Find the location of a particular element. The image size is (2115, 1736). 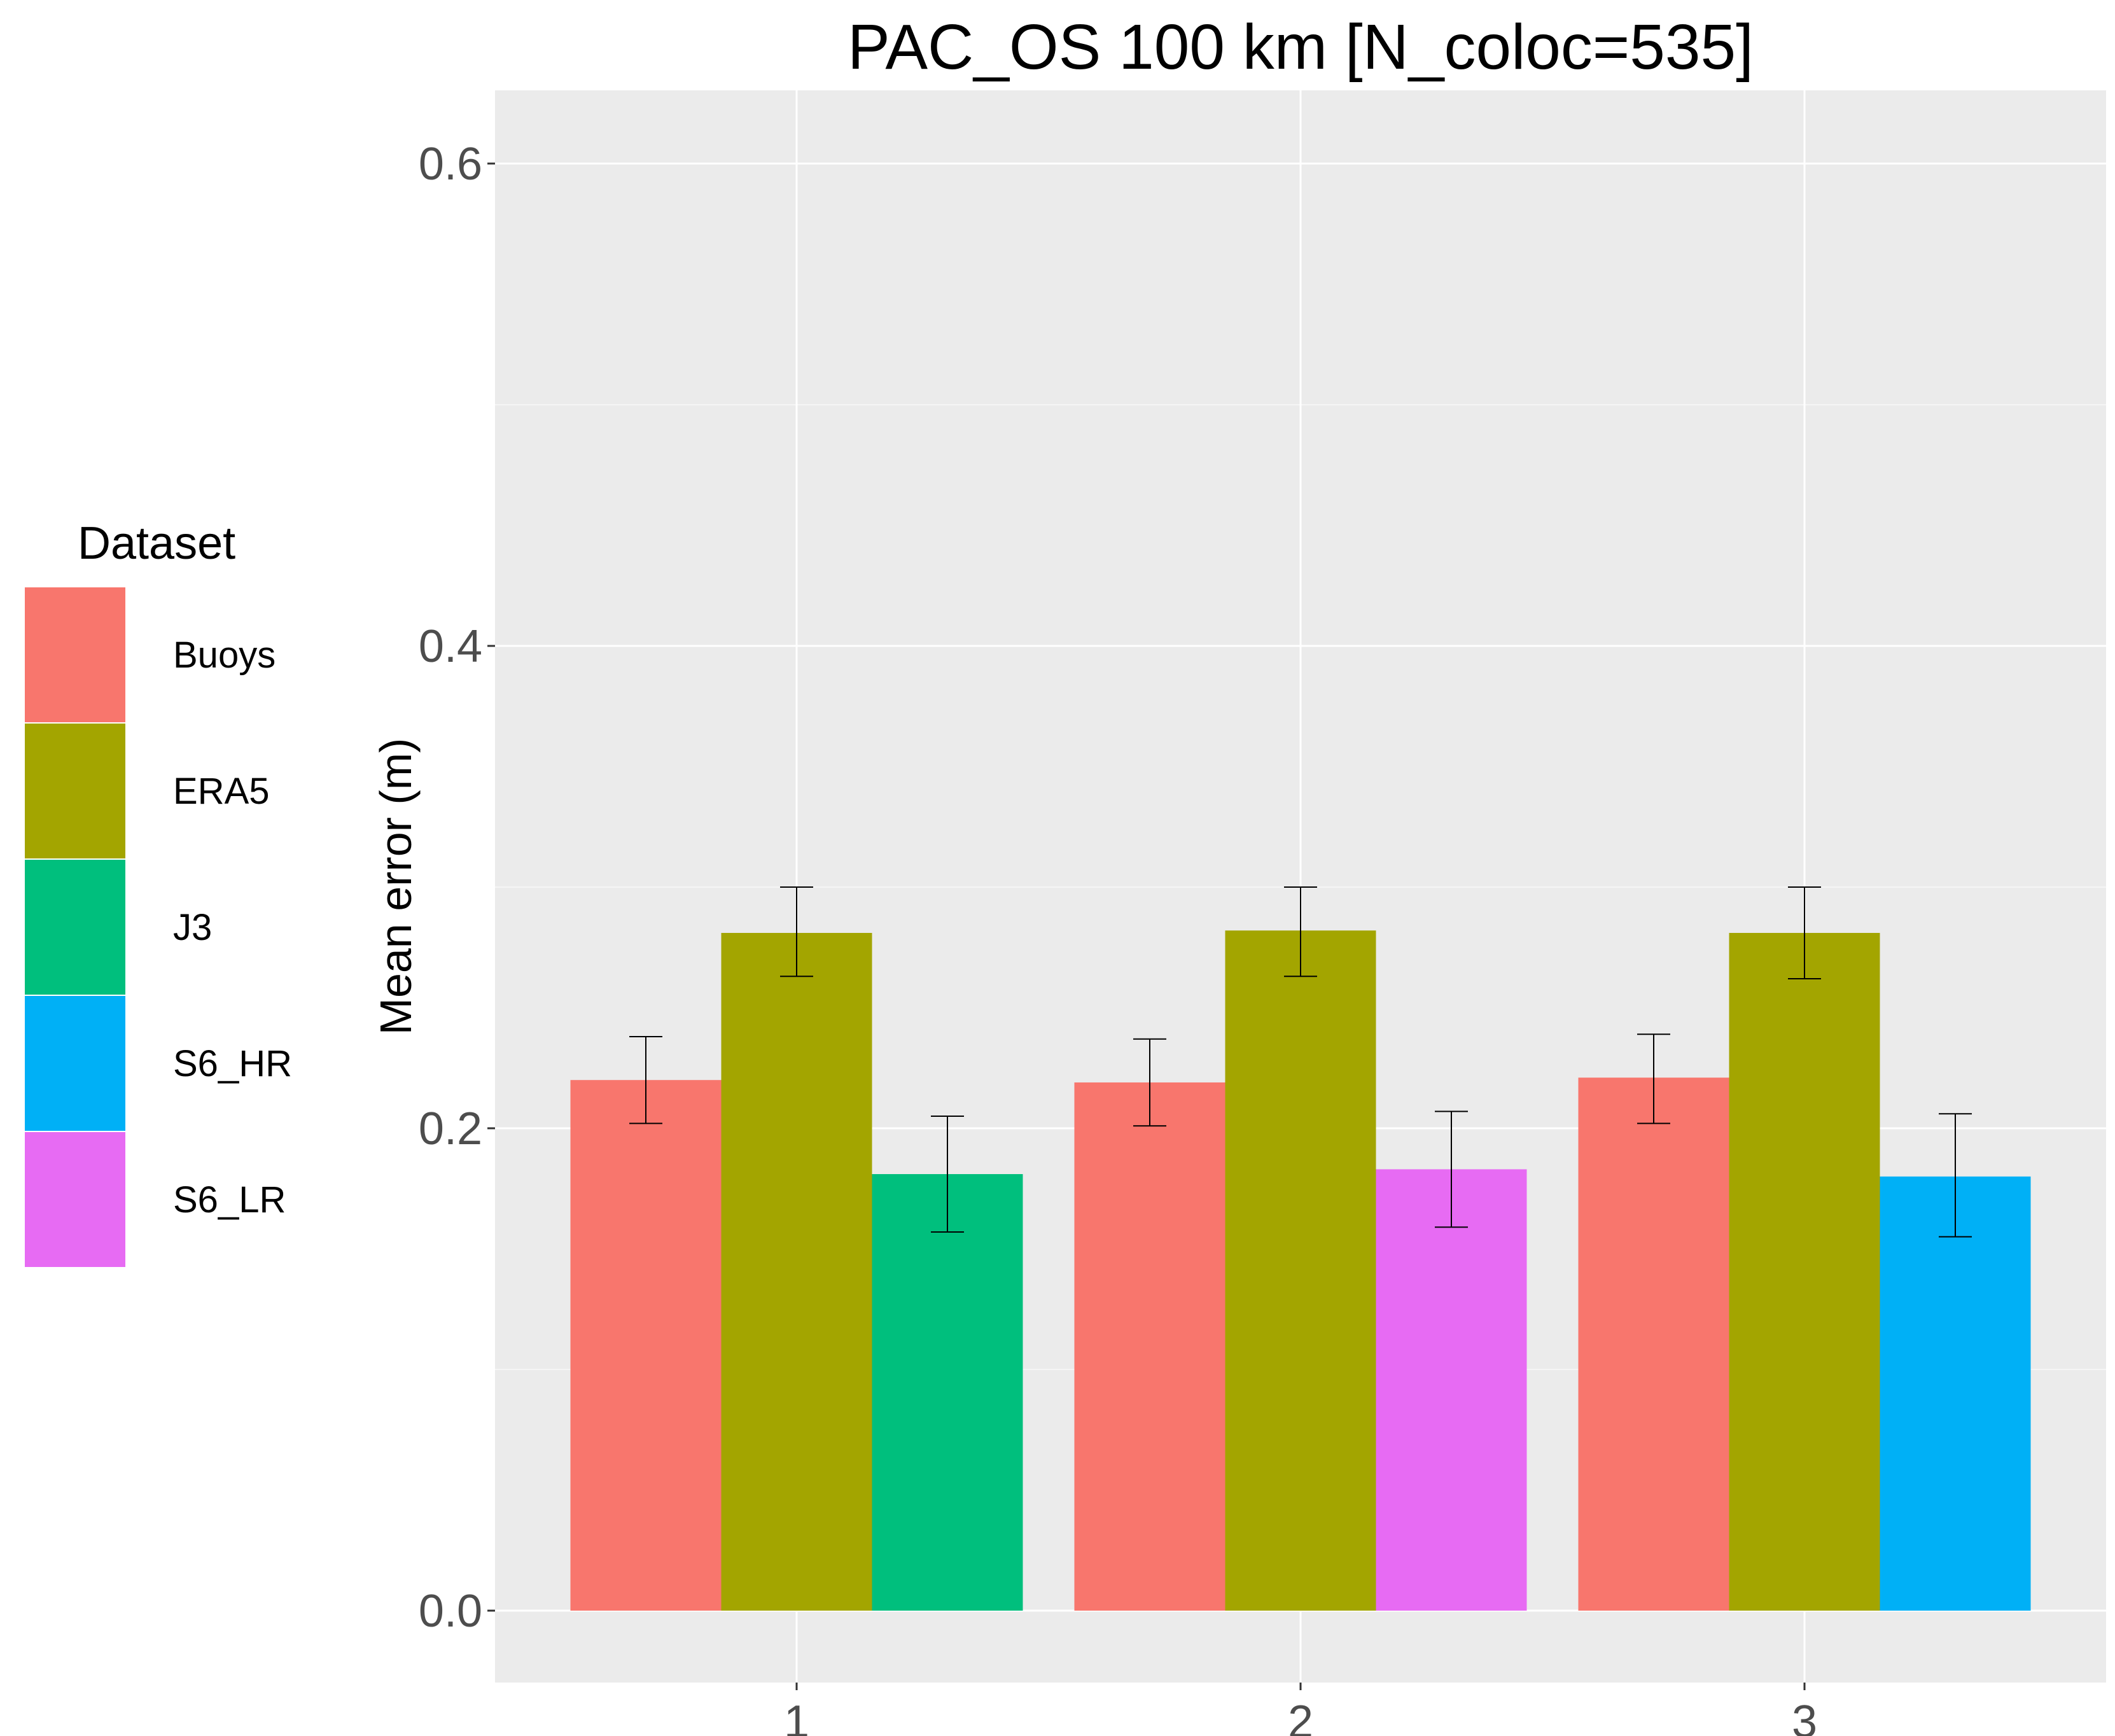

legend-key-j3 is located at coordinates (75, 927).